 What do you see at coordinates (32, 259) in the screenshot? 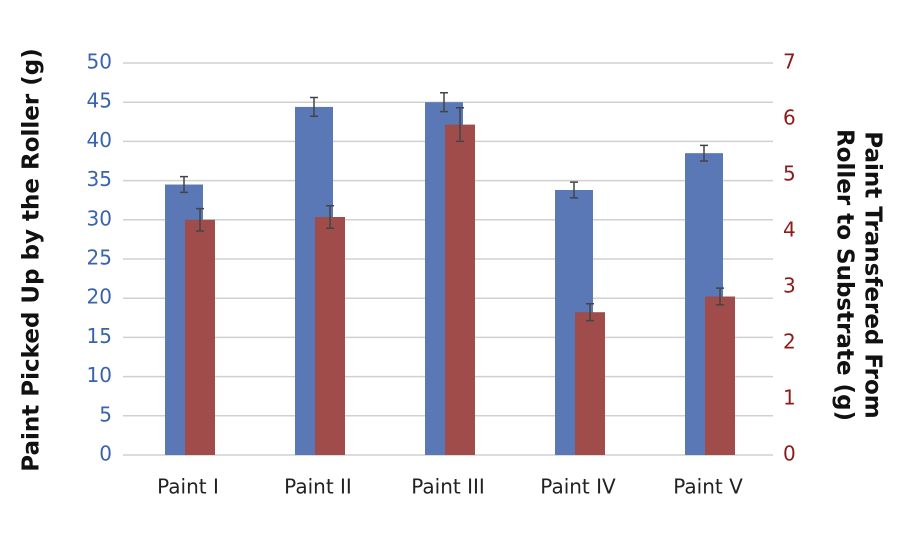
I see `y-axis-title: Paint Picked Up by the Roller (g)` at bounding box center [32, 259].